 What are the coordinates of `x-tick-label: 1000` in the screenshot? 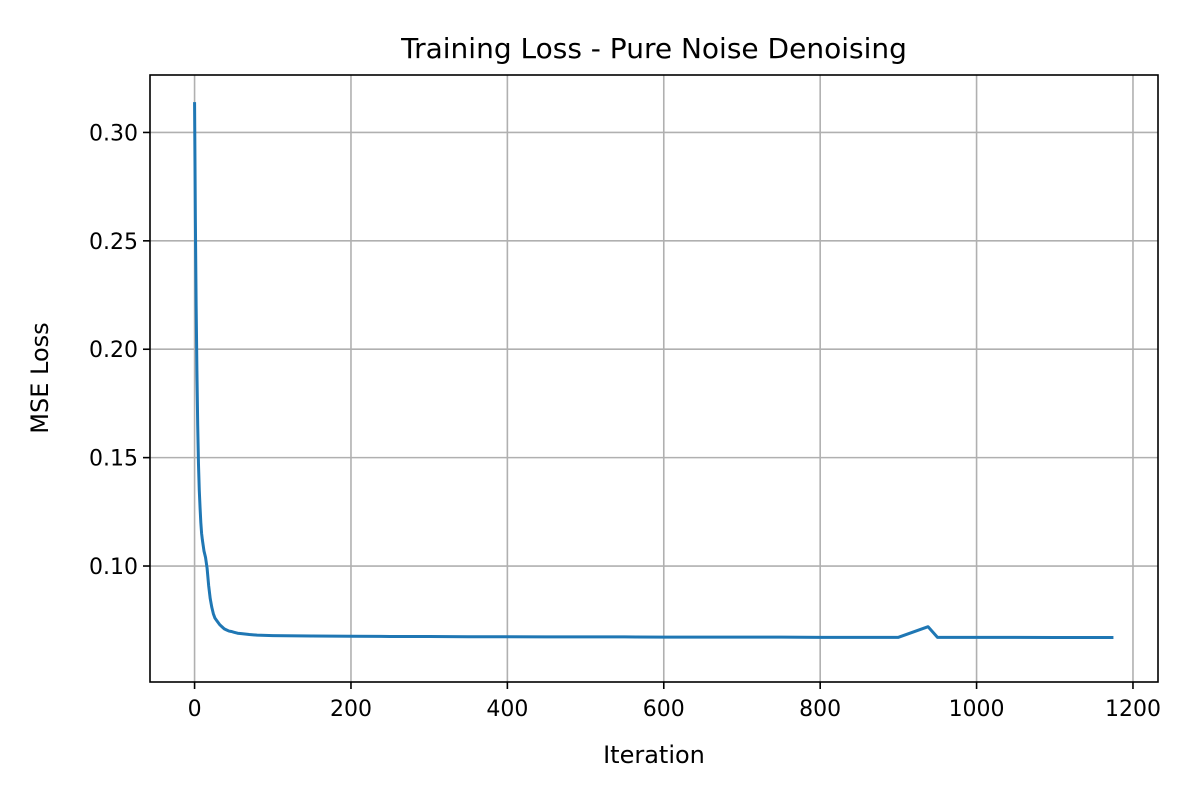 It's located at (977, 709).